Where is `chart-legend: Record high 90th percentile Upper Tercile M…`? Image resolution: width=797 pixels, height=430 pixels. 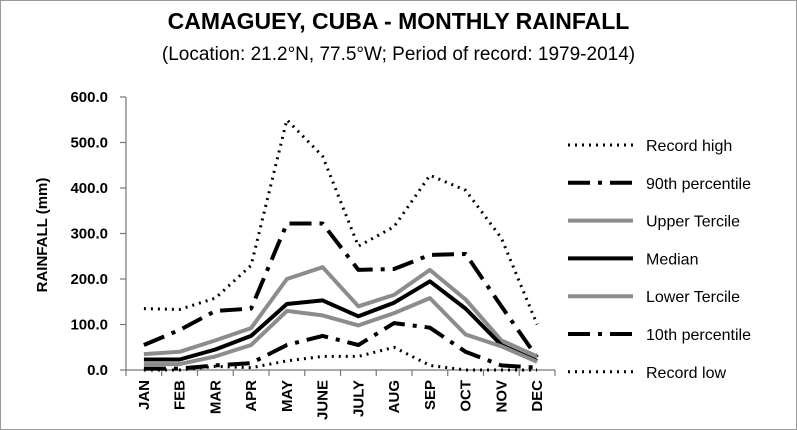 chart-legend: Record high 90th percentile Upper Tercile M… is located at coordinates (659, 260).